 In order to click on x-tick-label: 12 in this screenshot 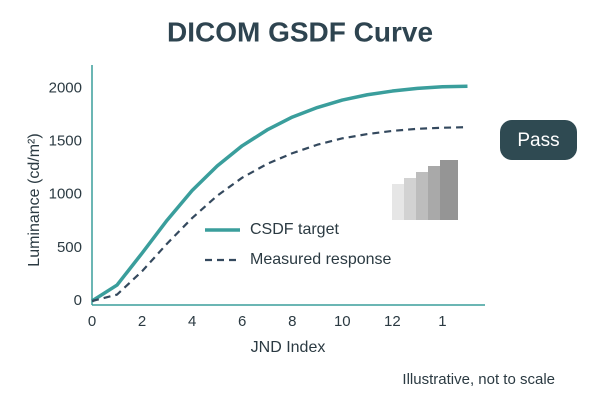, I will do `click(392, 321)`.